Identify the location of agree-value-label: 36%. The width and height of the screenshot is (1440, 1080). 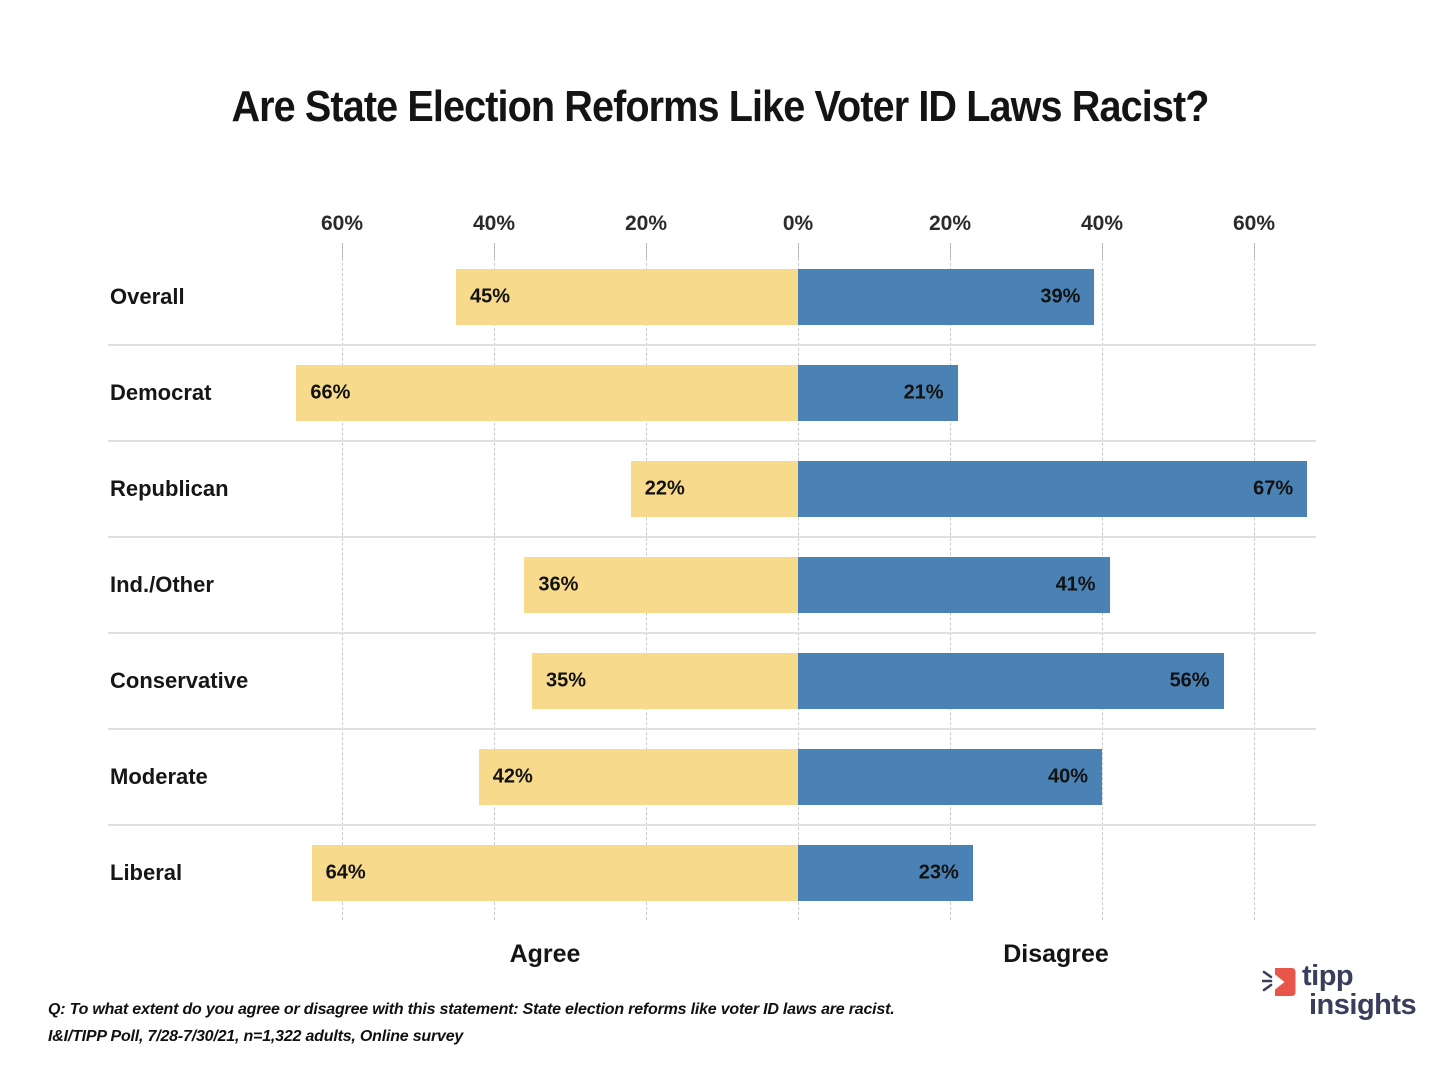
(558, 584).